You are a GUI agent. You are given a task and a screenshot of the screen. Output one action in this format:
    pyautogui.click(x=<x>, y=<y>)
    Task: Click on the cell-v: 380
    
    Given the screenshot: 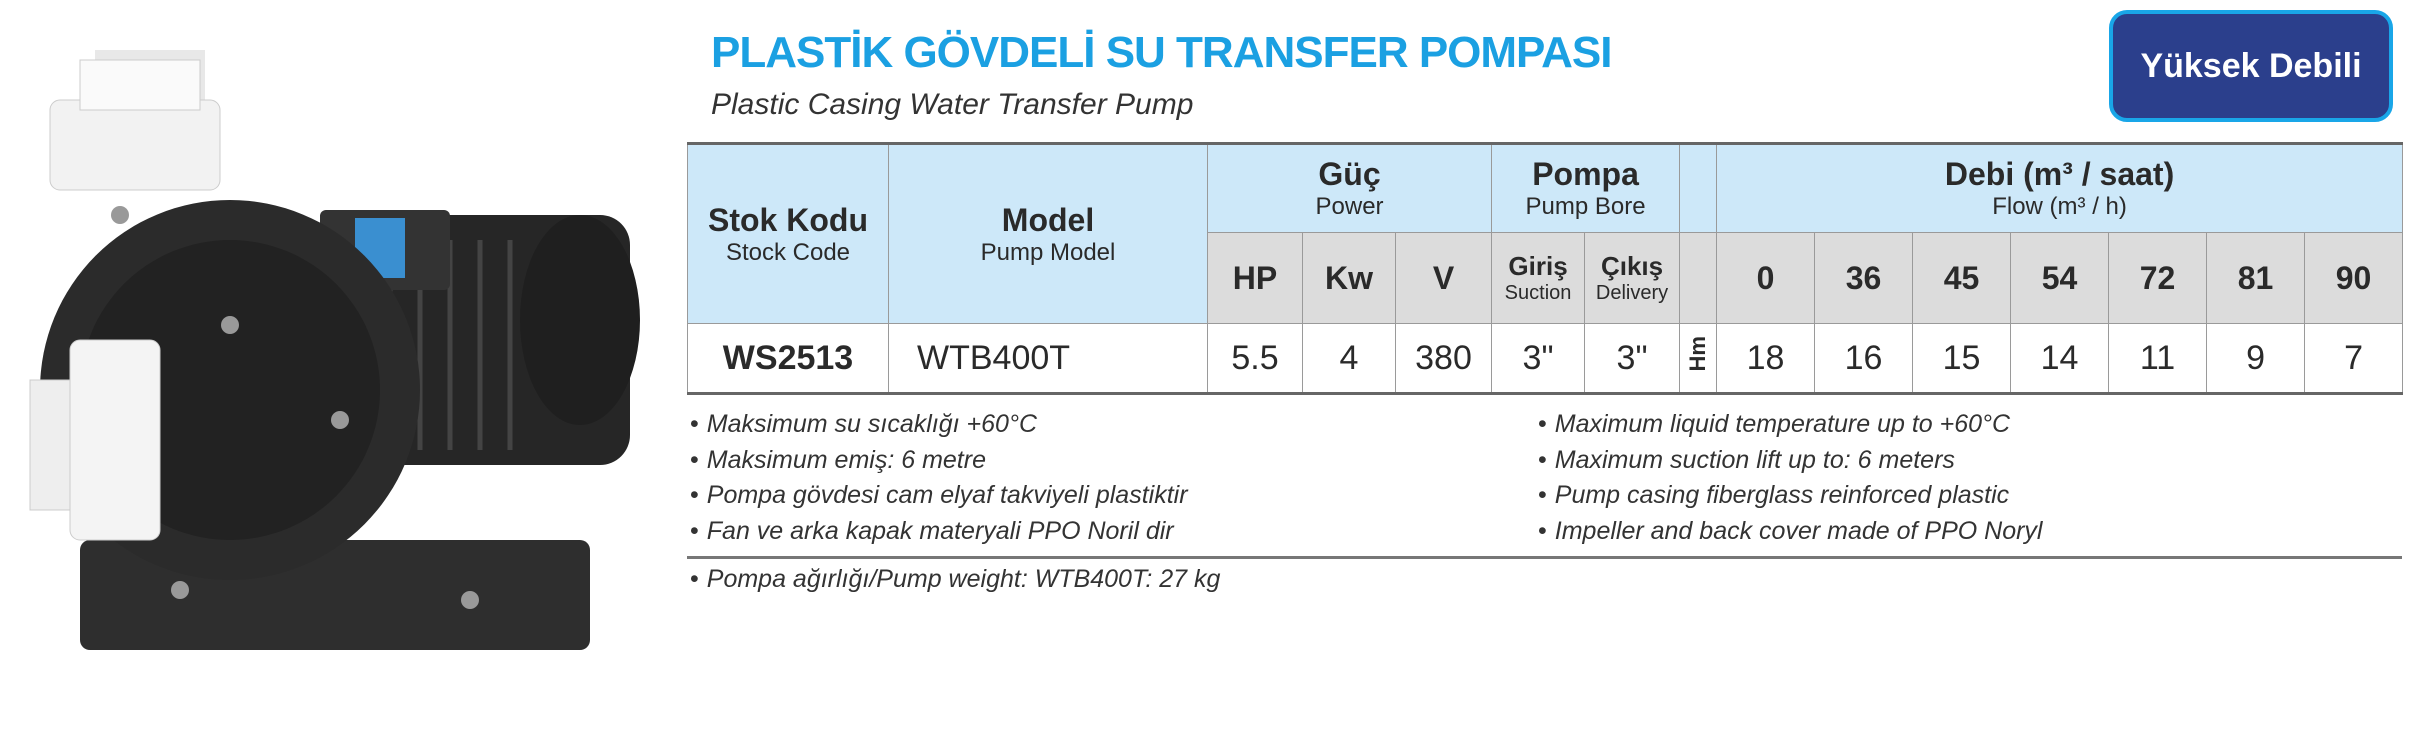 What is the action you would take?
    pyautogui.click(x=1443, y=358)
    